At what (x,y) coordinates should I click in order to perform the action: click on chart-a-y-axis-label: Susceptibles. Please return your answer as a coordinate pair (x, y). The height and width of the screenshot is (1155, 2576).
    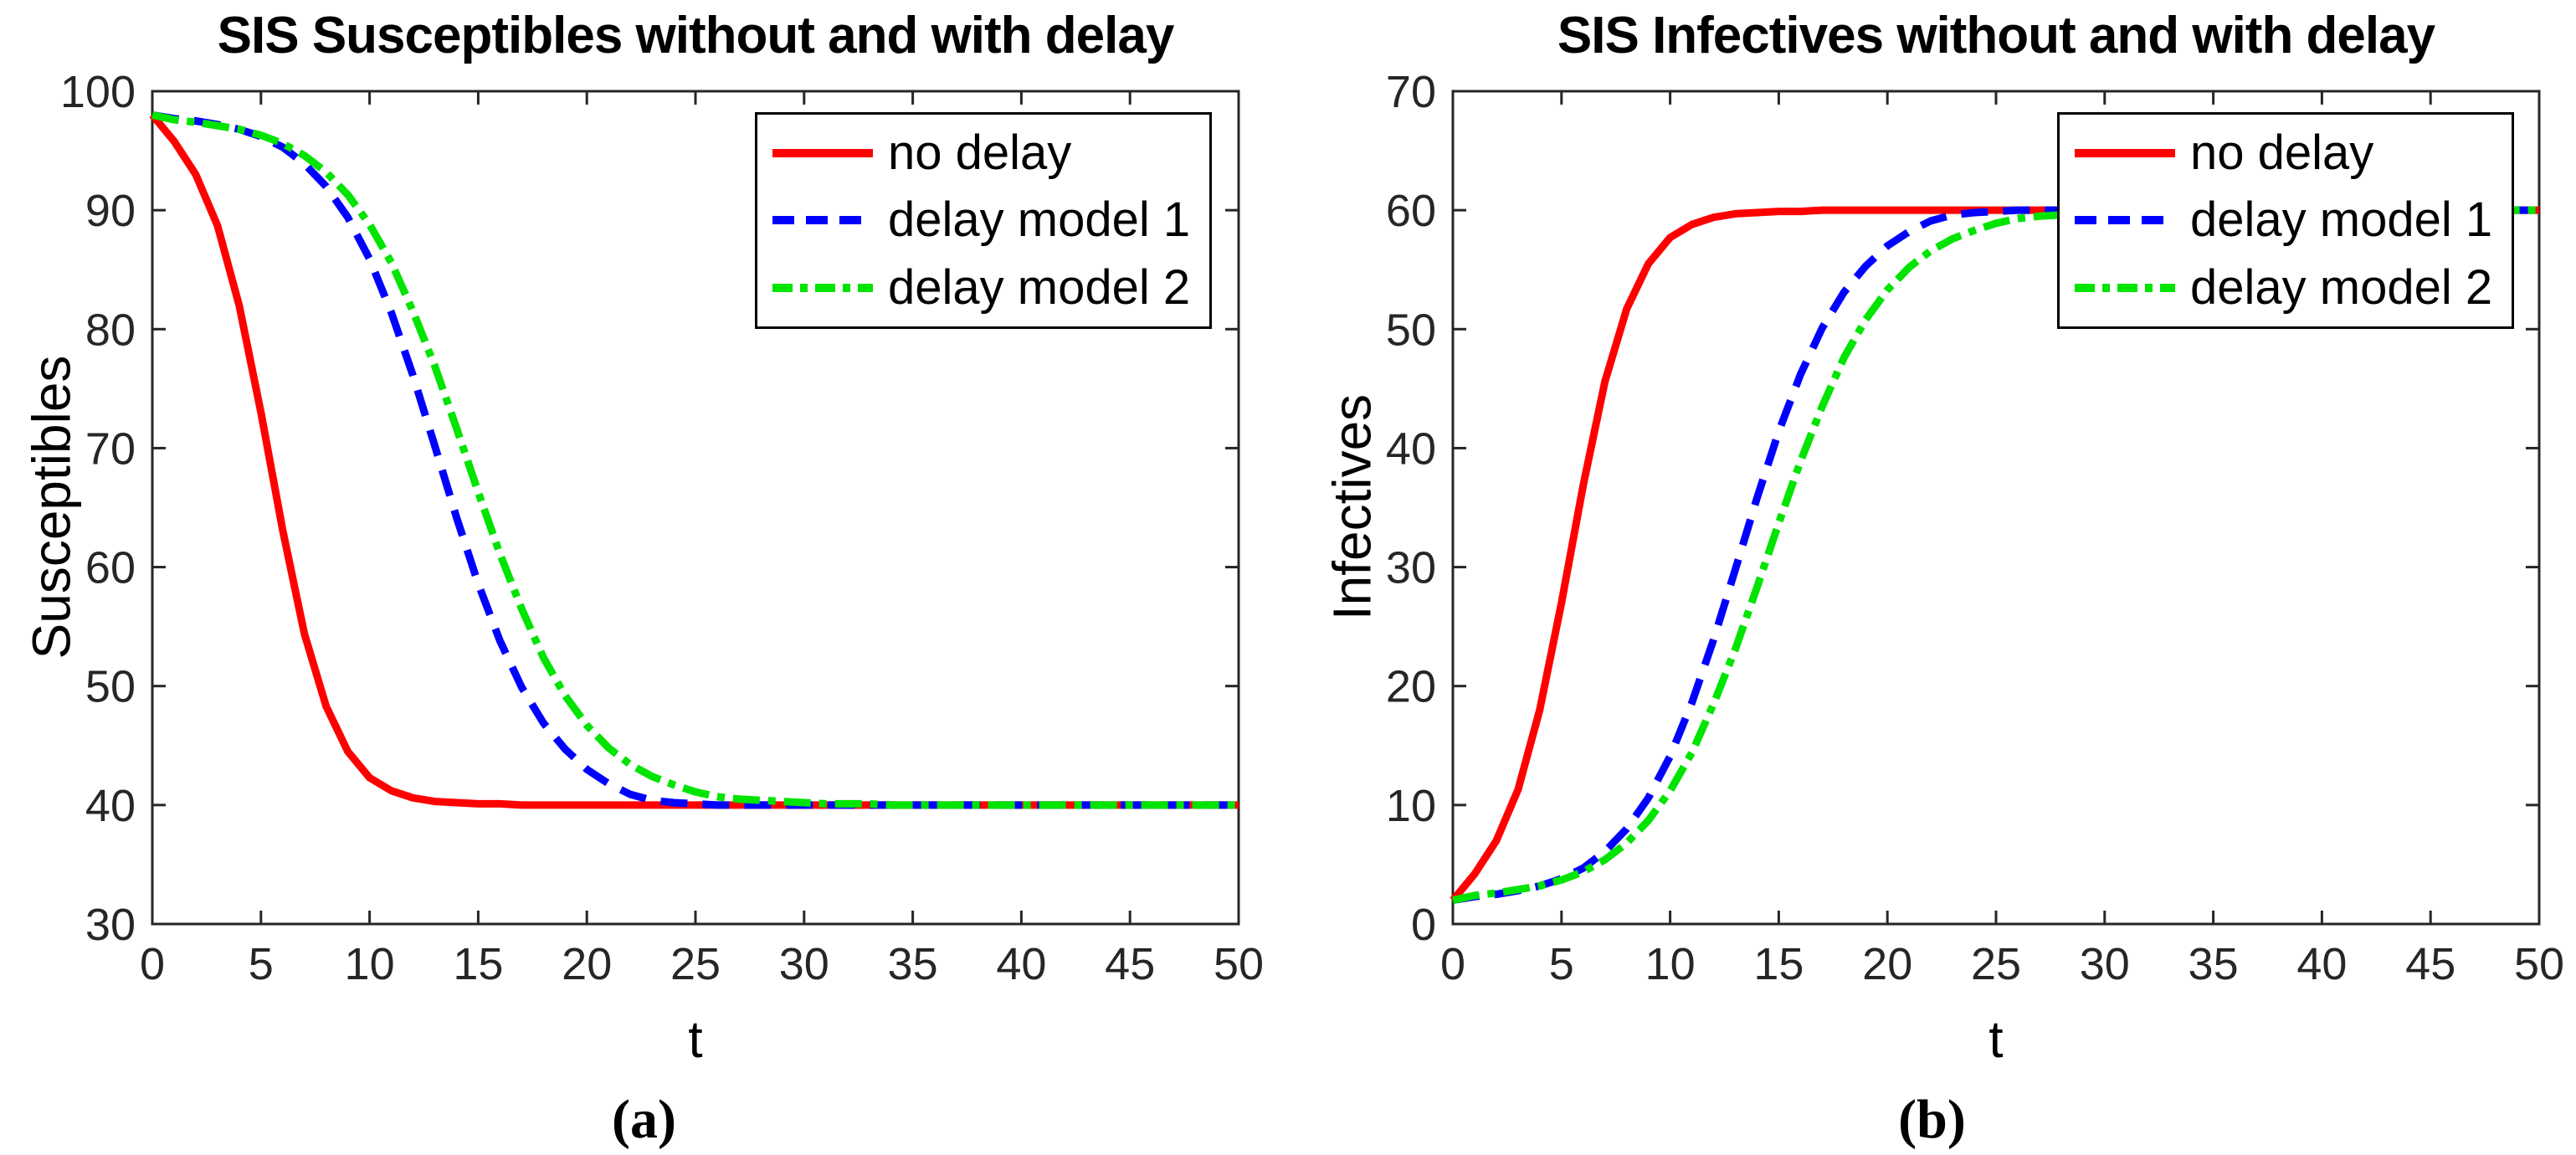
    Looking at the image, I should click on (51, 508).